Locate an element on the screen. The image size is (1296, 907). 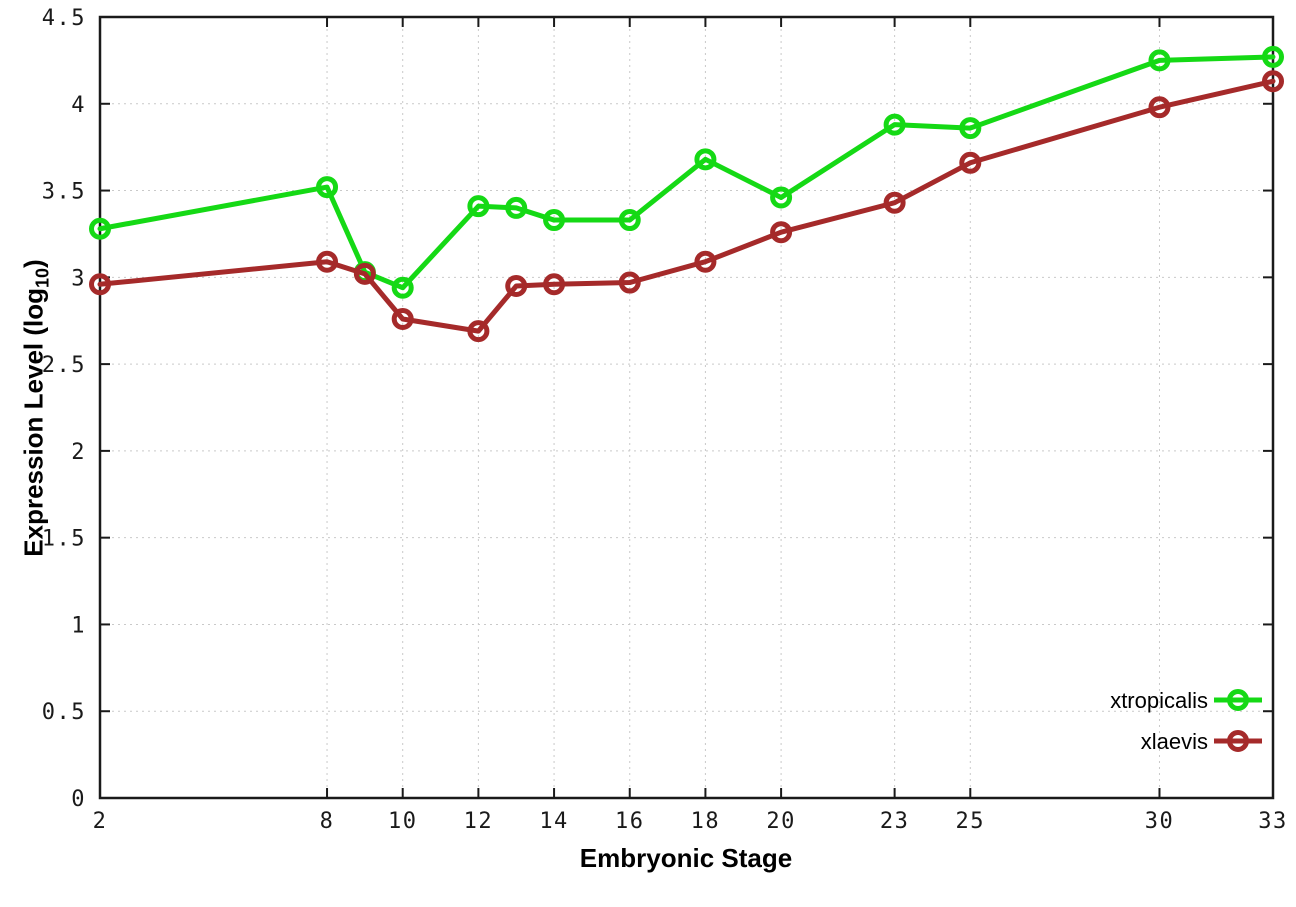
y-axis-title-subscript: 10 is located at coordinates (42, 277).